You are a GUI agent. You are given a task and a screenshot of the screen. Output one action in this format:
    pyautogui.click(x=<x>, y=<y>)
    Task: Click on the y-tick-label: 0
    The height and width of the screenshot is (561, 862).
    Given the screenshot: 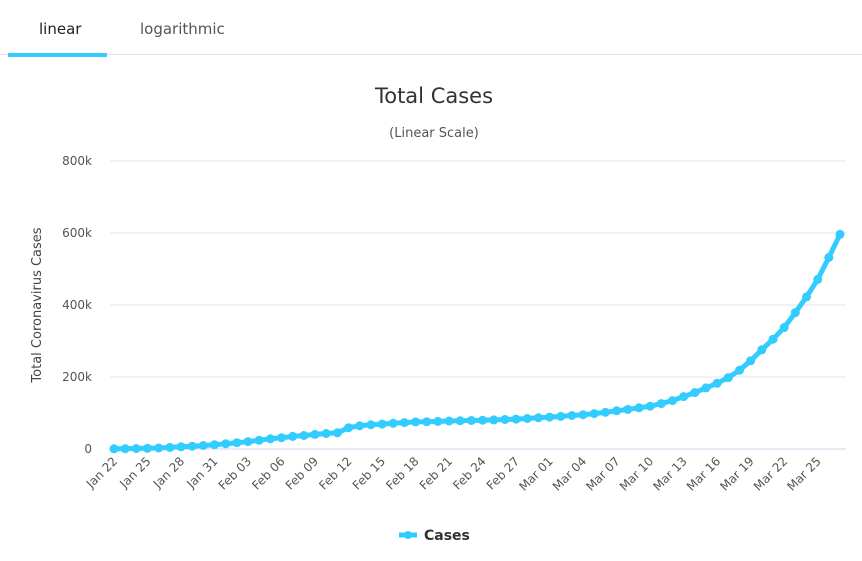 What is the action you would take?
    pyautogui.click(x=88, y=449)
    